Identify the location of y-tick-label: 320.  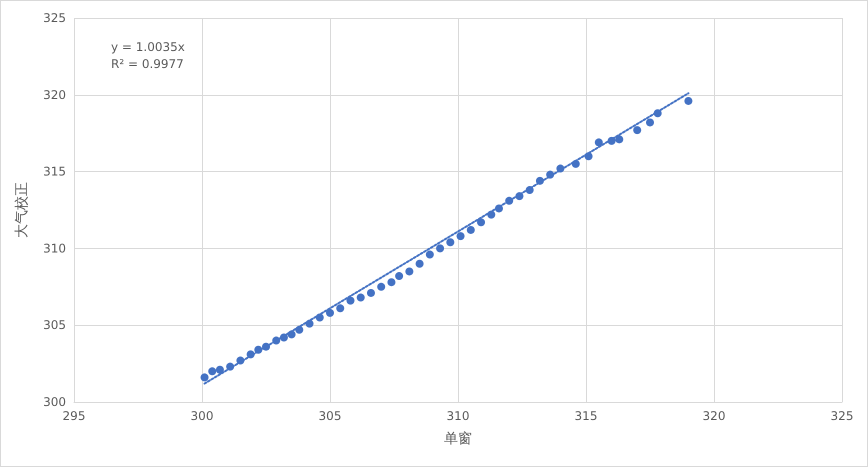
(54, 95).